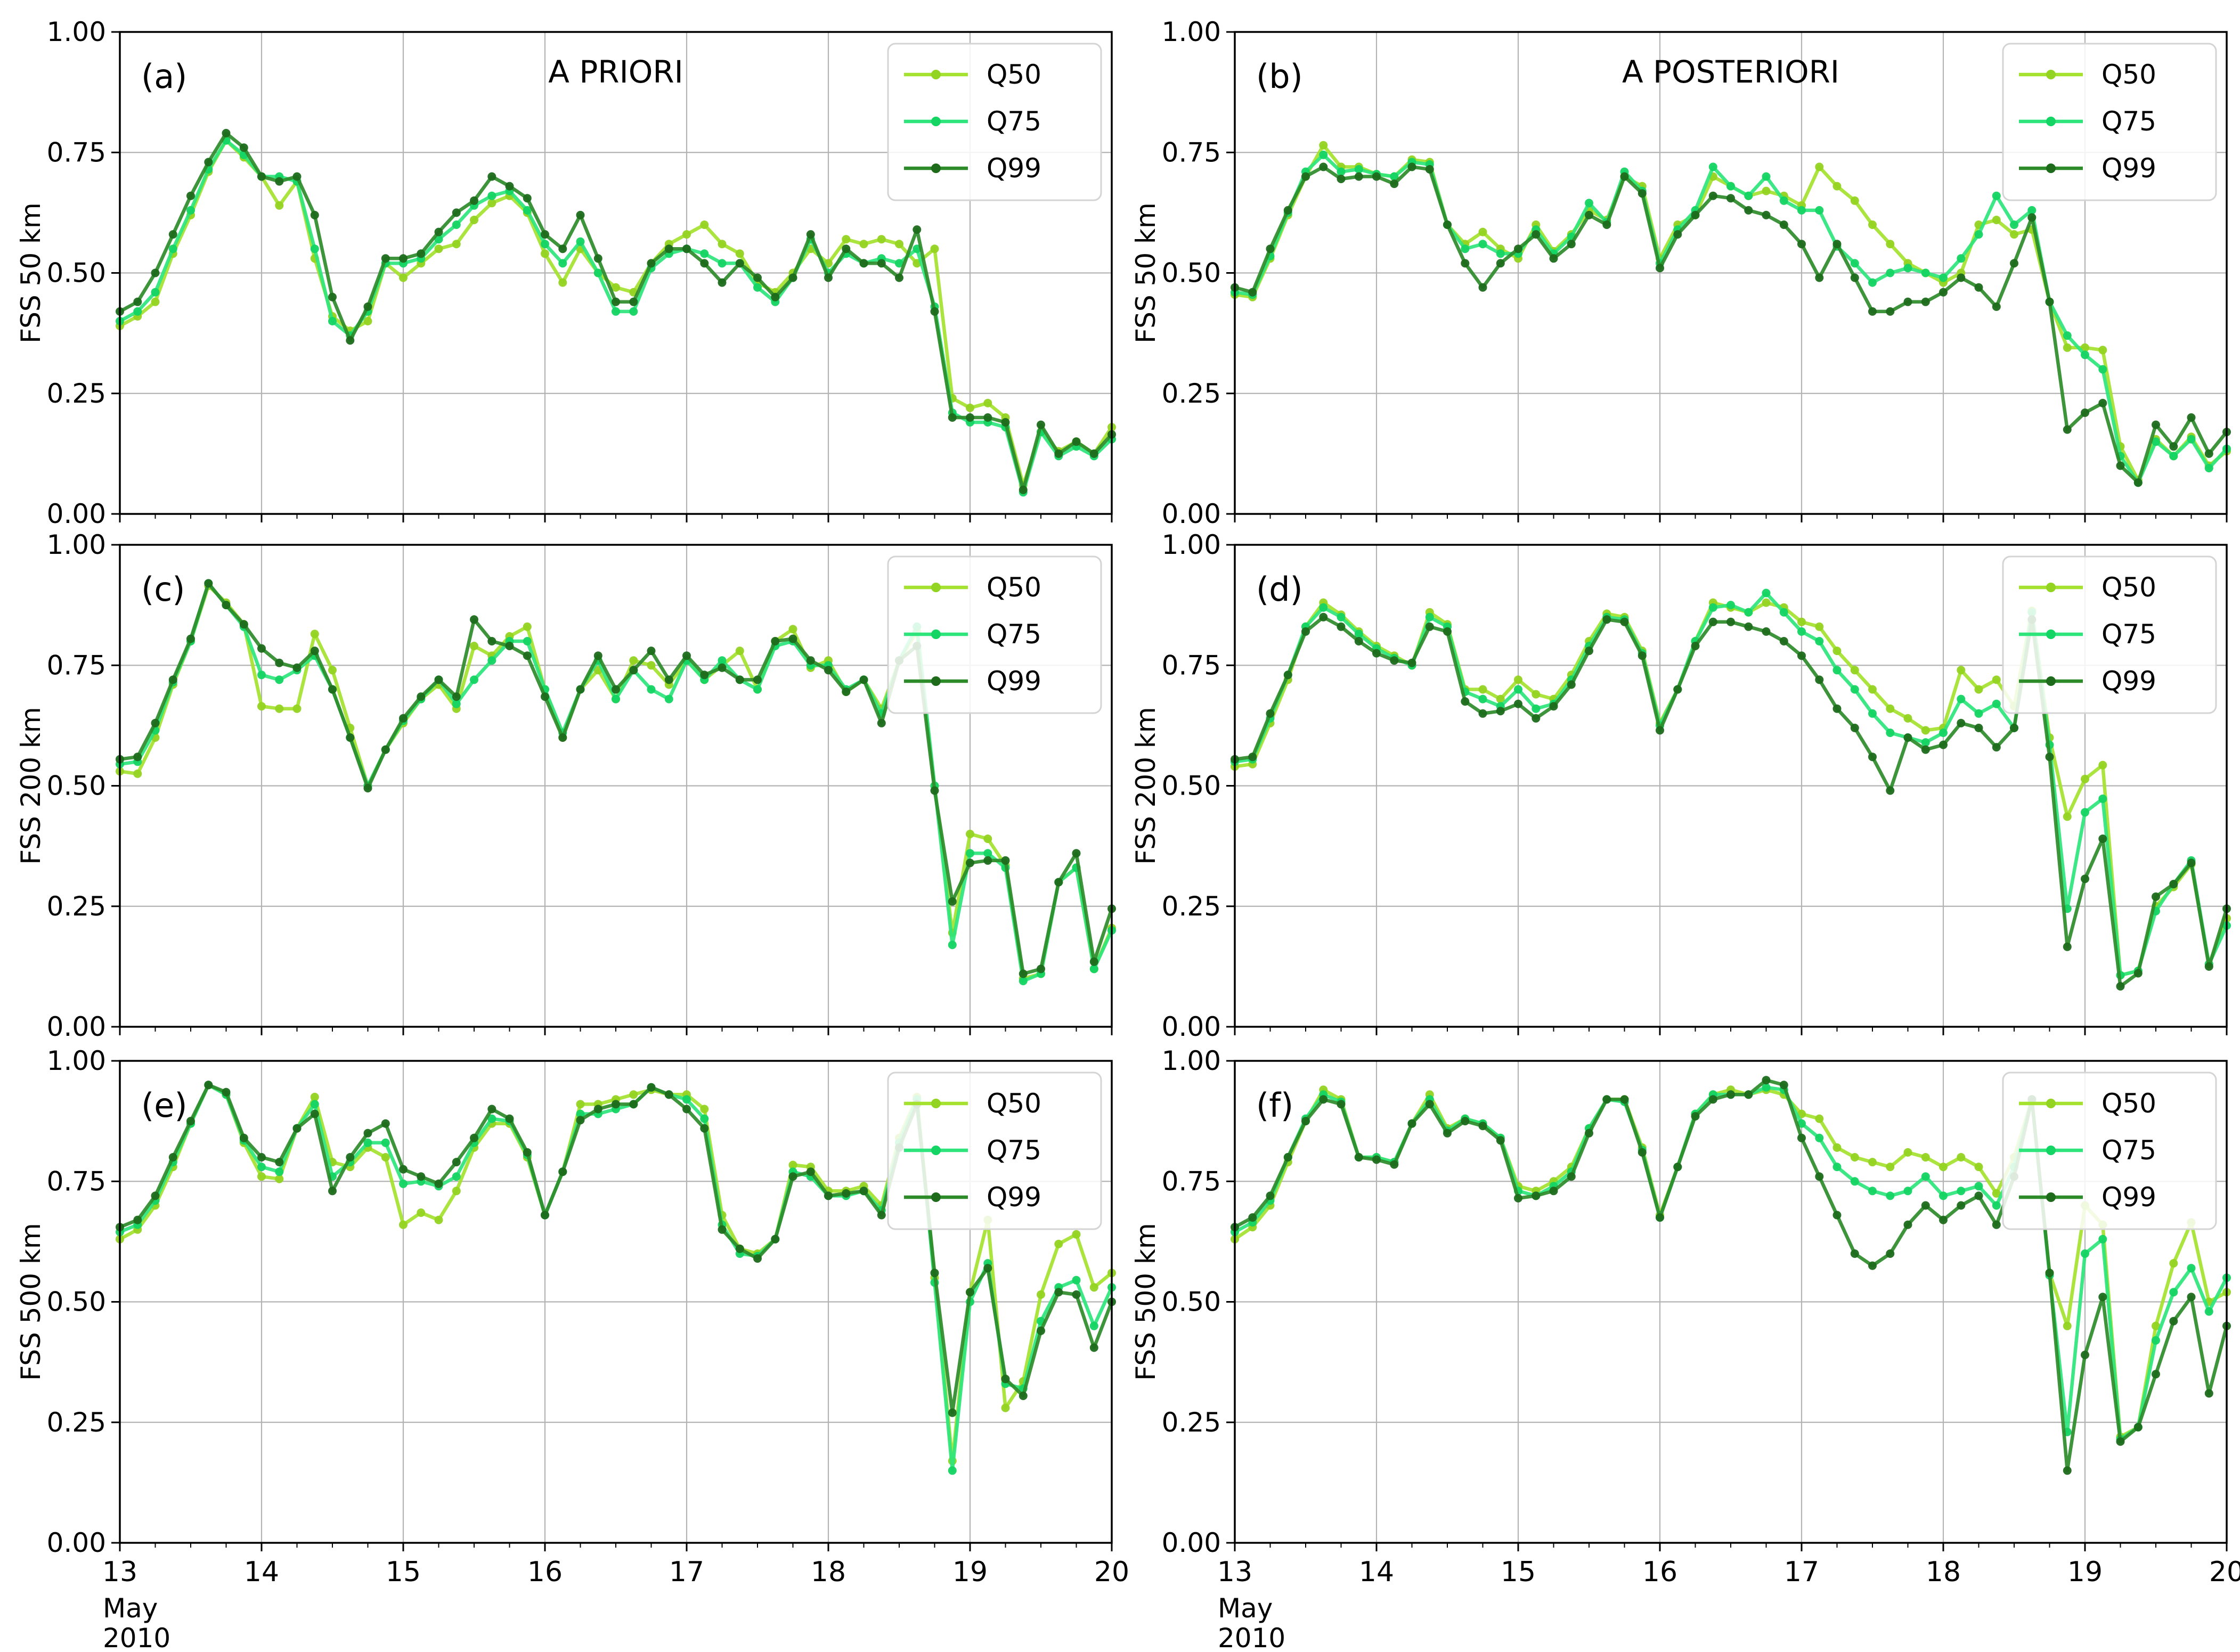 This screenshot has height=1652, width=2240. What do you see at coordinates (1279, 590) in the screenshot?
I see `panel-letter: (d)` at bounding box center [1279, 590].